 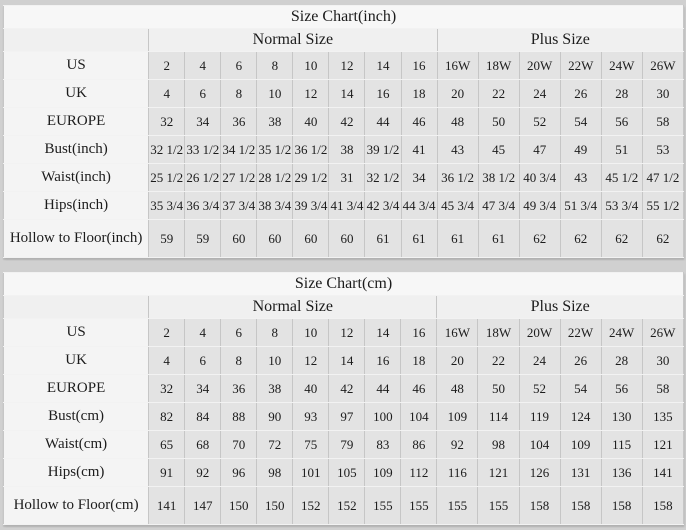 What do you see at coordinates (419, 93) in the screenshot?
I see `size-cell: 18` at bounding box center [419, 93].